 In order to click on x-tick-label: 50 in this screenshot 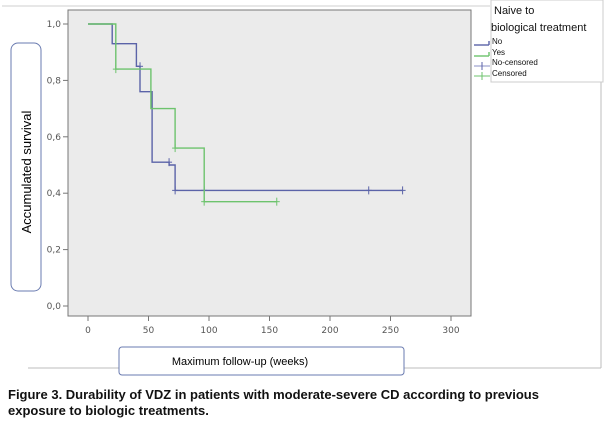, I will do `click(149, 331)`.